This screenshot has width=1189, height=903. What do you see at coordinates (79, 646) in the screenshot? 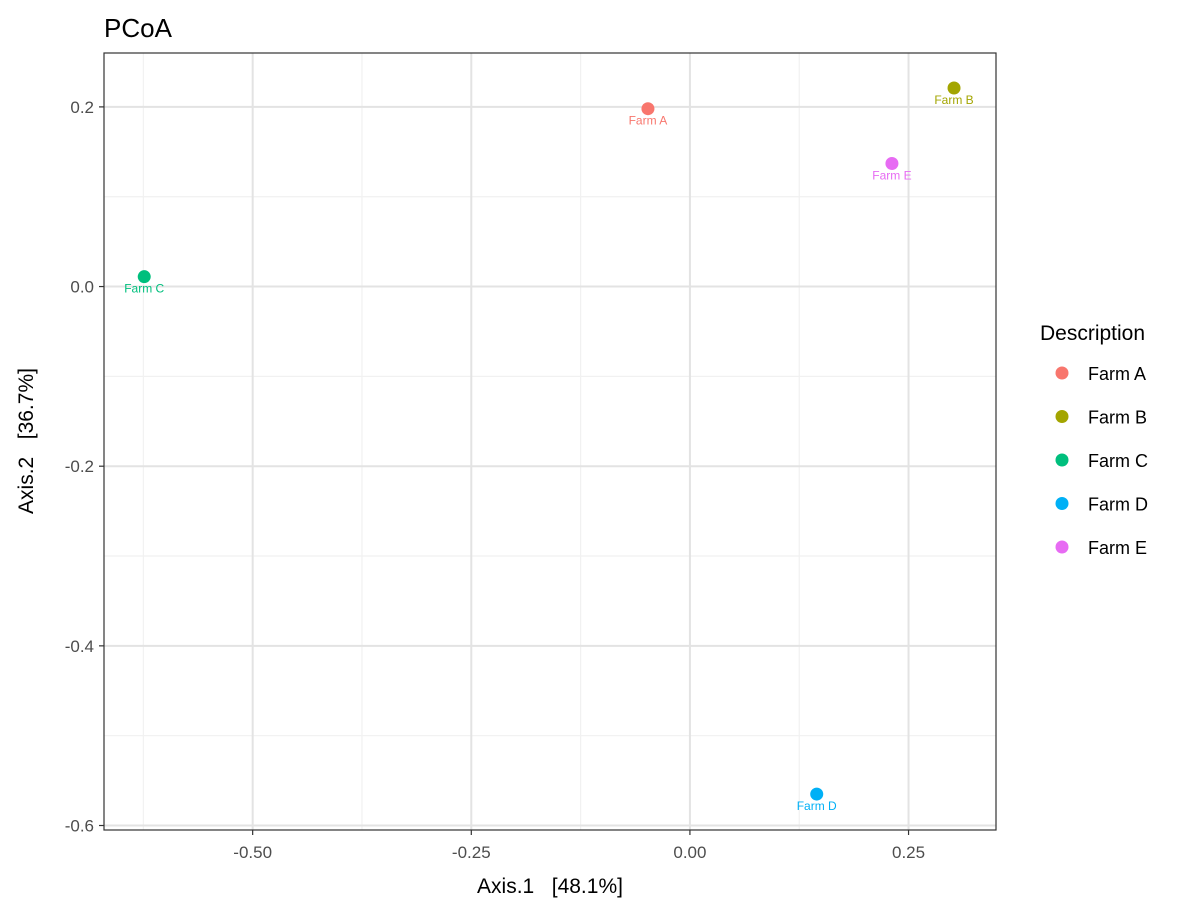
I see `y-tick-label: -0.4` at bounding box center [79, 646].